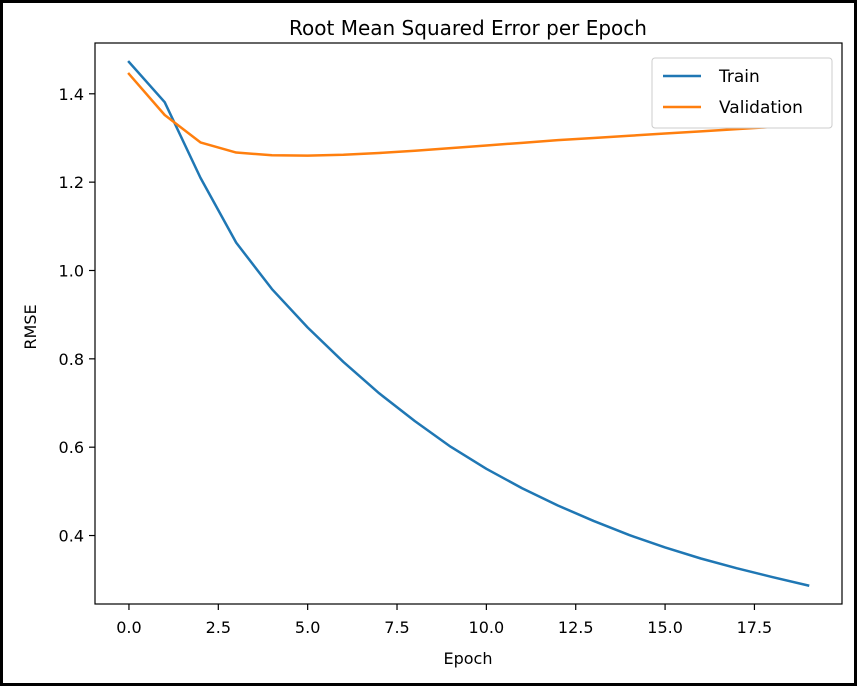 This screenshot has width=857, height=686. Describe the element at coordinates (30, 326) in the screenshot. I see `y-axis-label: RMSE` at that location.